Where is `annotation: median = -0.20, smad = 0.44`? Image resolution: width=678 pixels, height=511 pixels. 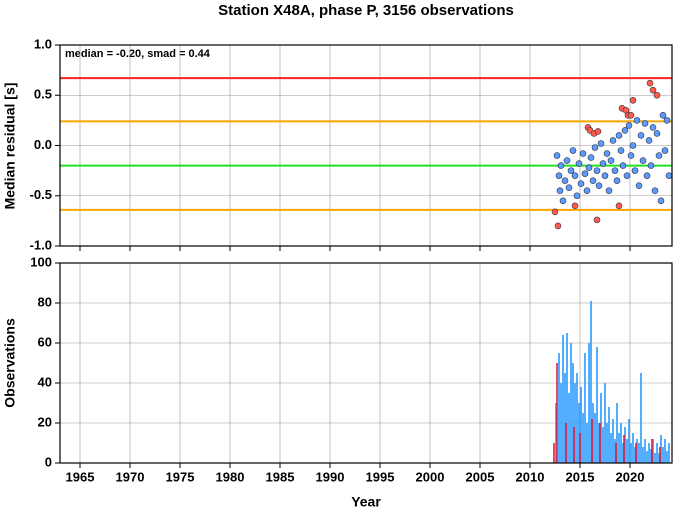
annotation: median = -0.20, smad = 0.44 is located at coordinates (138, 54).